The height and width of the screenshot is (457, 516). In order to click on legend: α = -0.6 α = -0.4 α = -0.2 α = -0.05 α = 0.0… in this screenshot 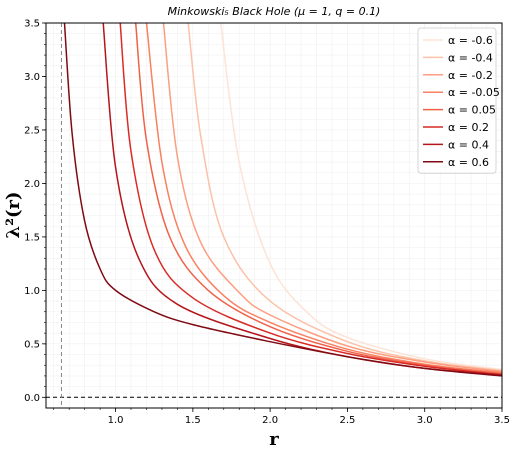, I will do `click(458, 100)`.